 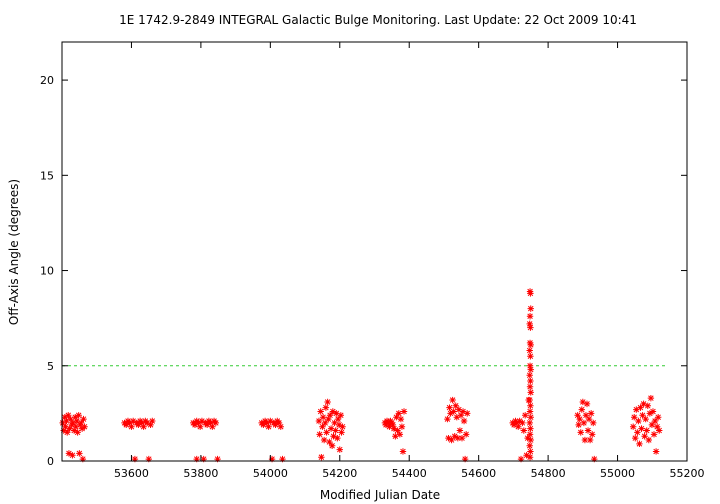 What do you see at coordinates (478, 473) in the screenshot?
I see `x-tick-label: 54600` at bounding box center [478, 473].